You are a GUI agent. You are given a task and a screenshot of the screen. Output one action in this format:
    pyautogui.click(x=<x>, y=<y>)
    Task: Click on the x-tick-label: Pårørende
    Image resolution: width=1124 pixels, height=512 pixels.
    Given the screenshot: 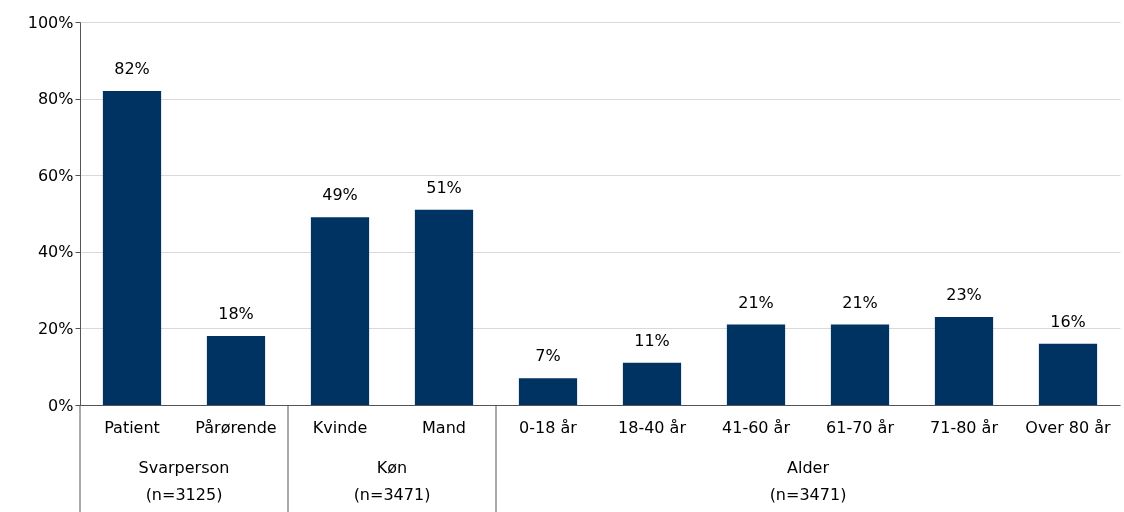 What is the action you would take?
    pyautogui.click(x=236, y=427)
    